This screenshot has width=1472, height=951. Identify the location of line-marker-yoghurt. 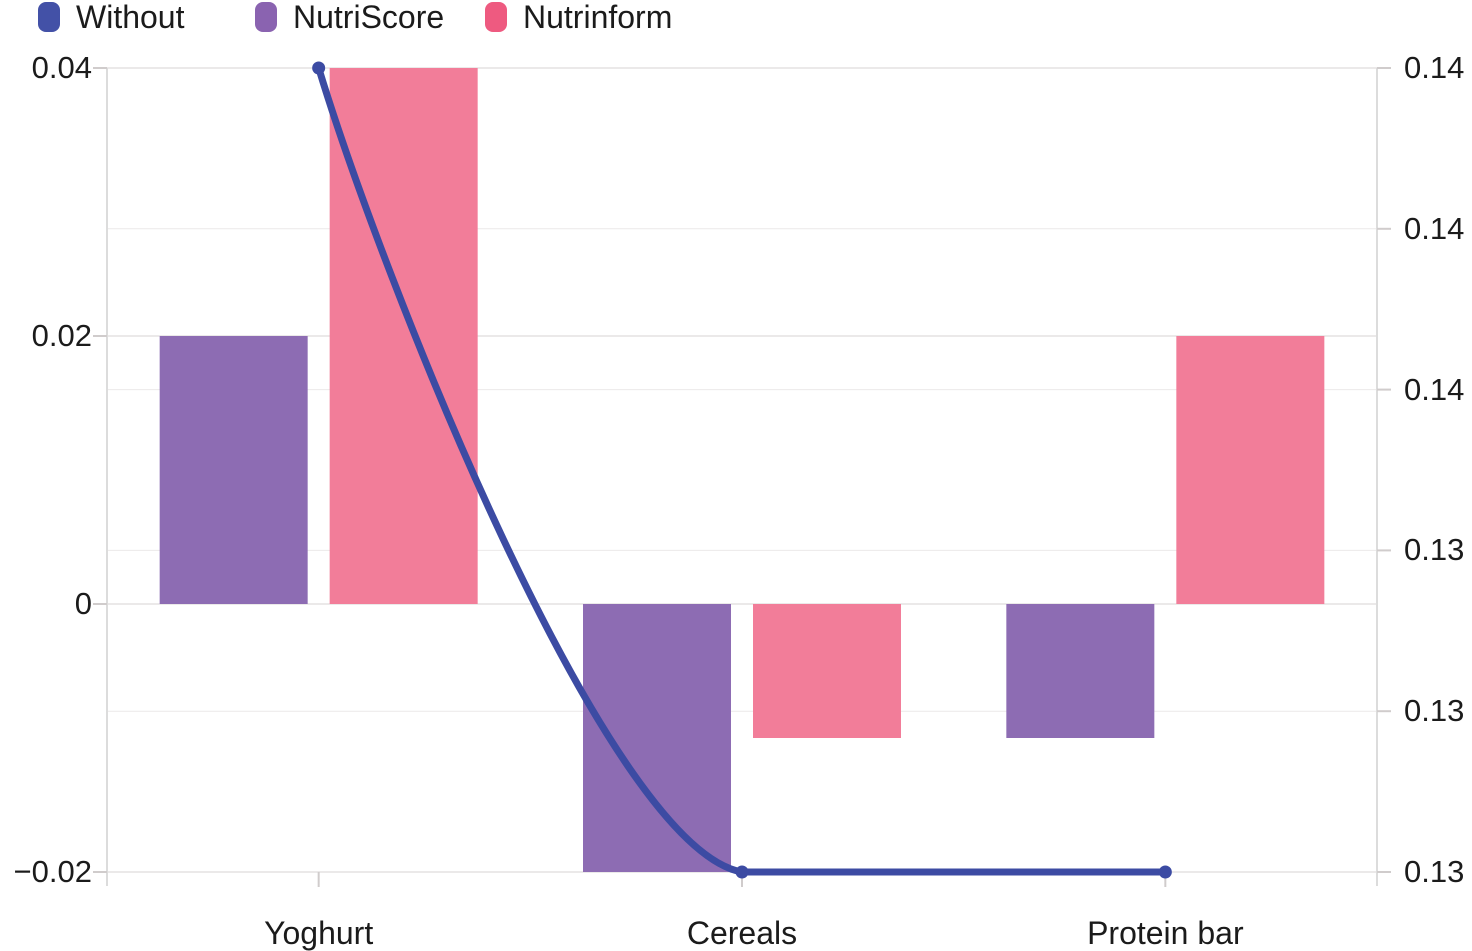
(319, 68).